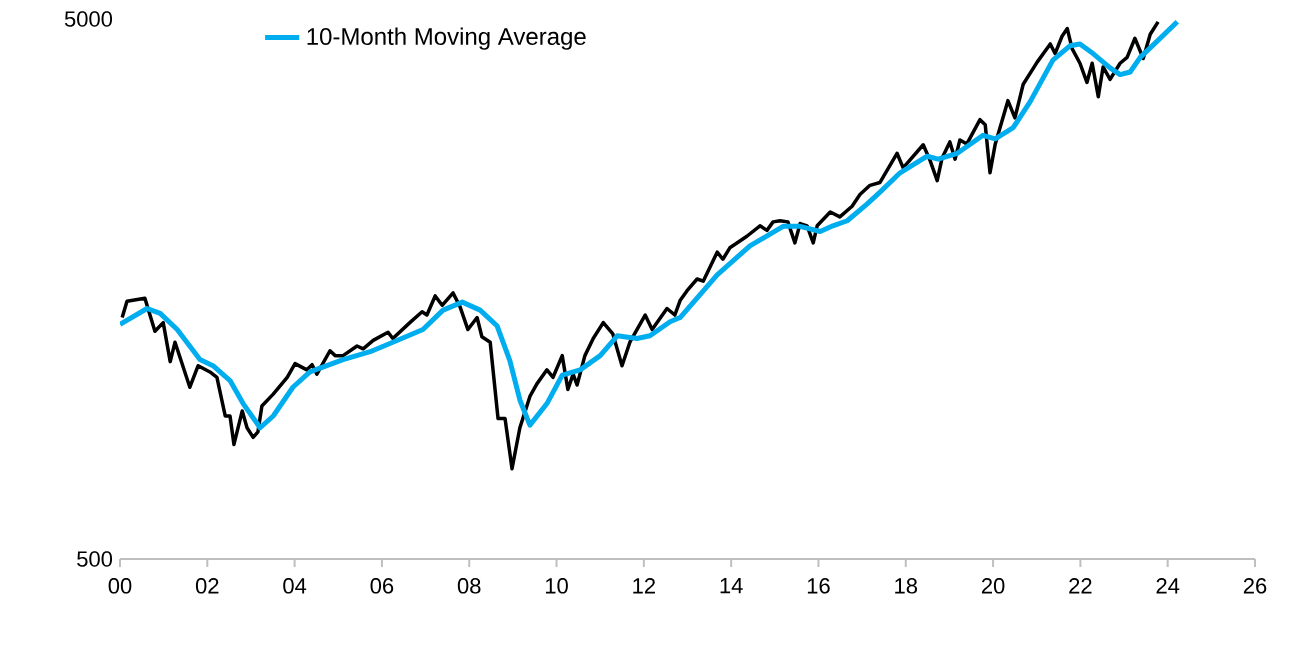 Image resolution: width=1300 pixels, height=650 pixels. What do you see at coordinates (88, 19) in the screenshot?
I see `y-tick-label: 5000` at bounding box center [88, 19].